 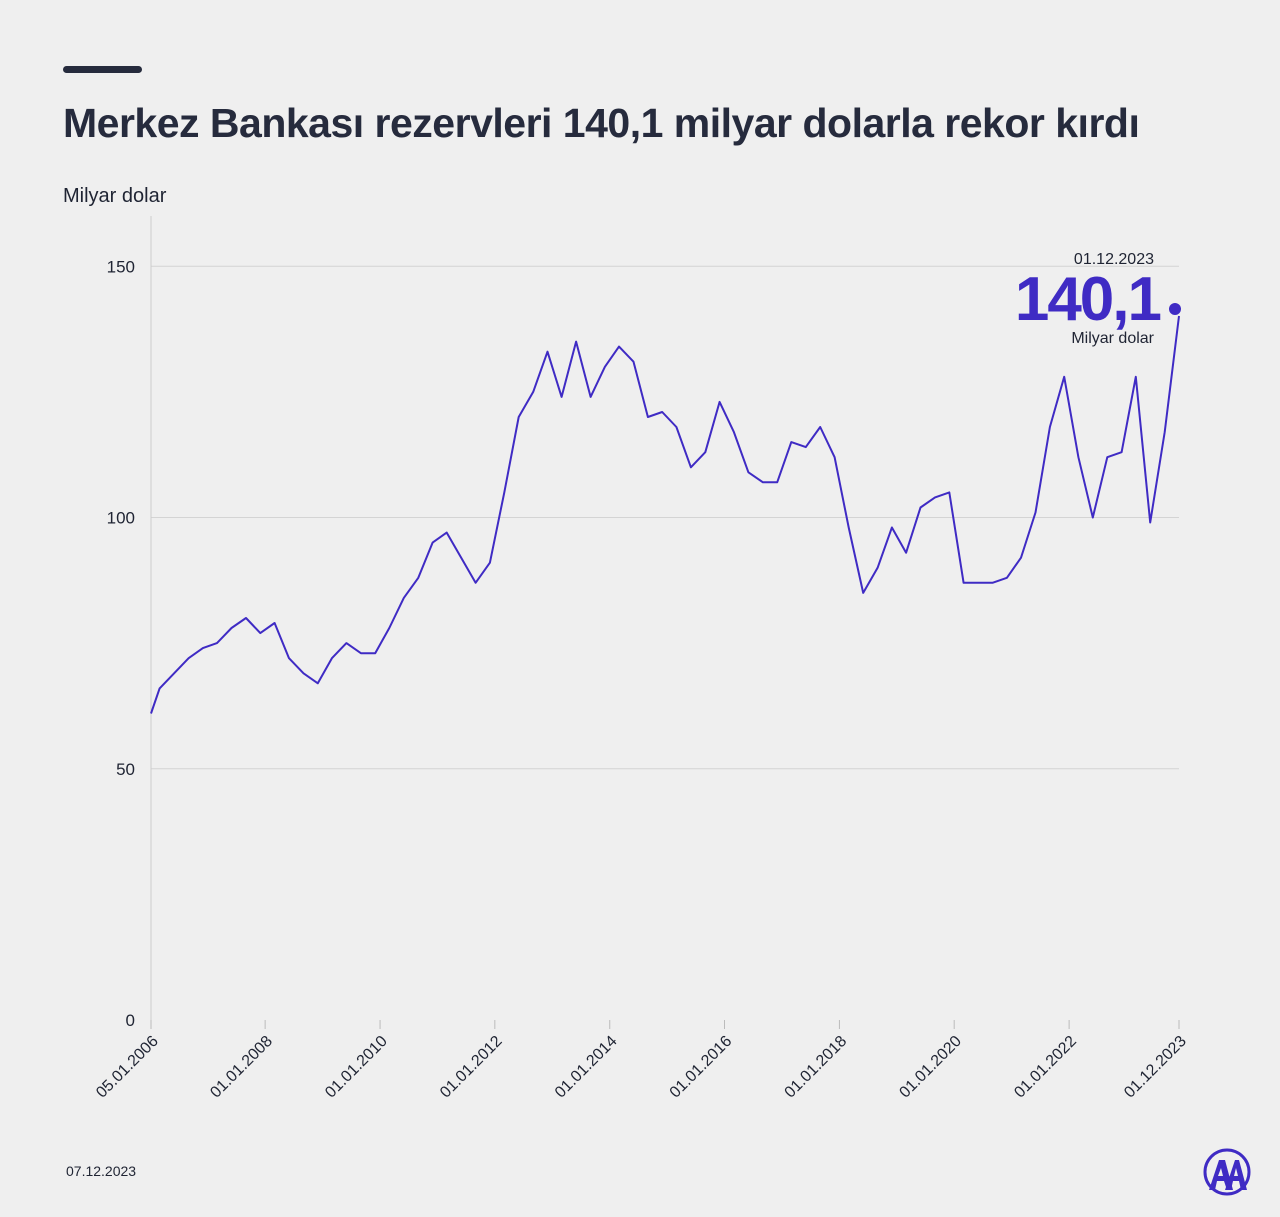 What do you see at coordinates (1045, 1067) in the screenshot?
I see `x-tick-label: 01.01.2022` at bounding box center [1045, 1067].